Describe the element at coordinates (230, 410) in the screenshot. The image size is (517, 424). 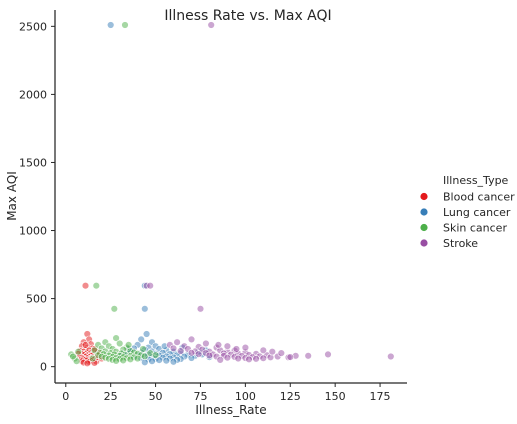
I see `x-axis-label: Illness_Rate` at that location.